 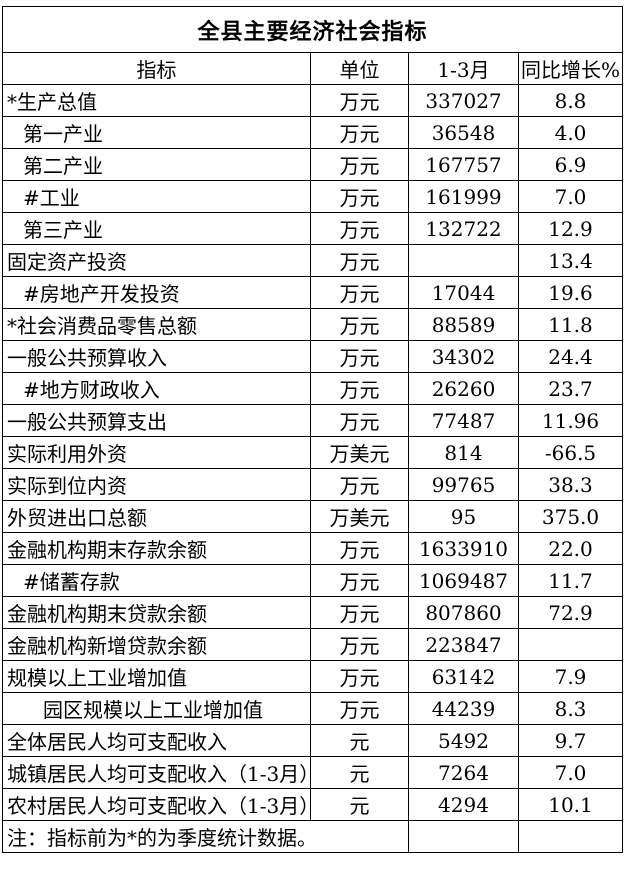 I want to click on value-cell: 26260, so click(x=463, y=388).